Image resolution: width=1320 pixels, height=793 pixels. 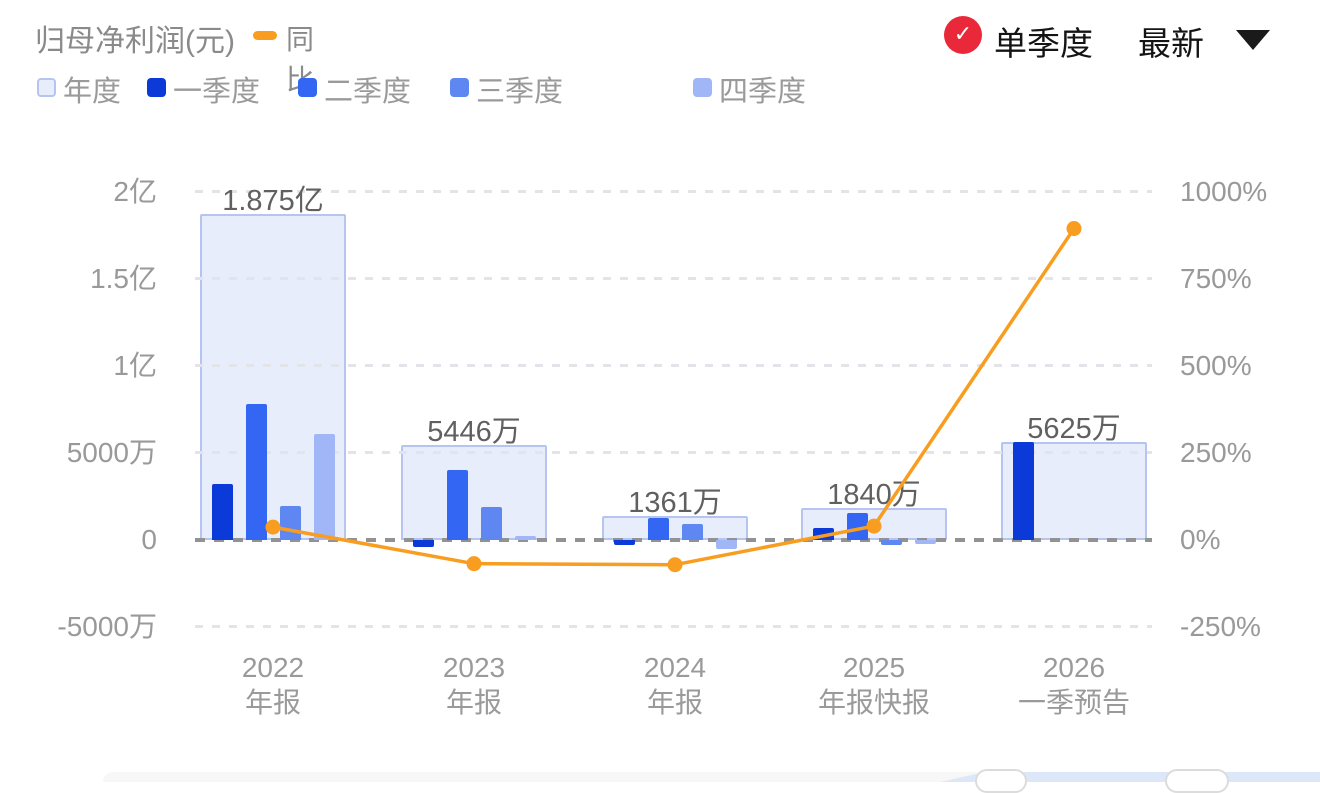 I want to click on q4-bar-2022, so click(x=324, y=486).